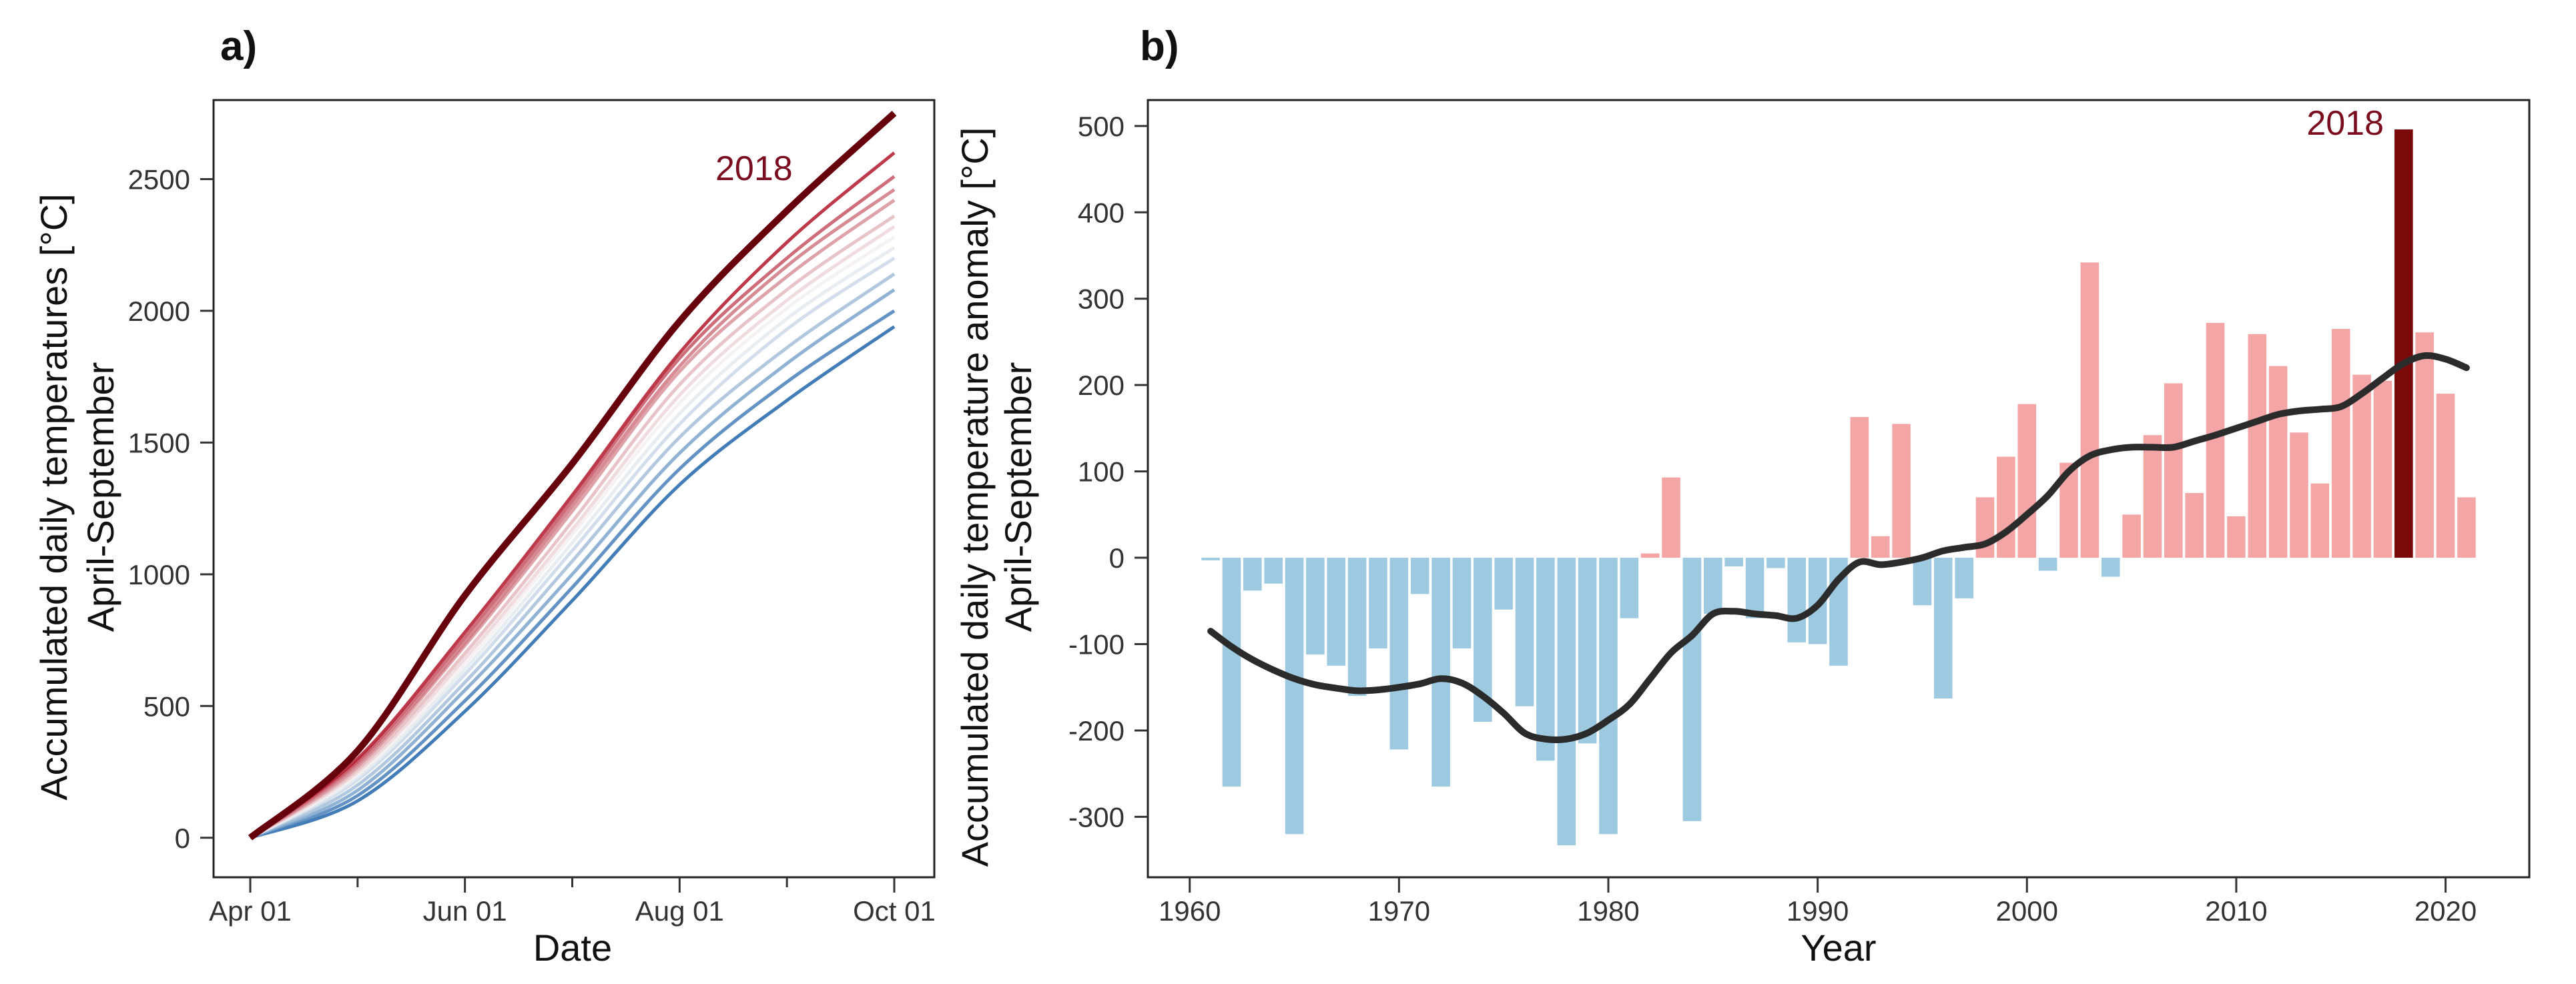 The image size is (2576, 984). Describe the element at coordinates (1294, 696) in the screenshot. I see `panel-b-bar-1965` at that location.